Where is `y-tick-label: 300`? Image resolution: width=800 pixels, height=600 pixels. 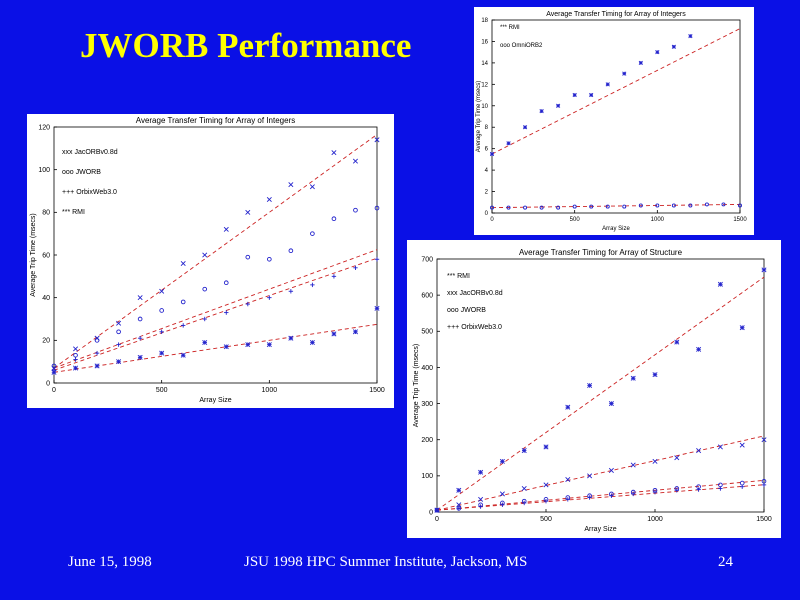
y-tick-label: 300 is located at coordinates (427, 404).